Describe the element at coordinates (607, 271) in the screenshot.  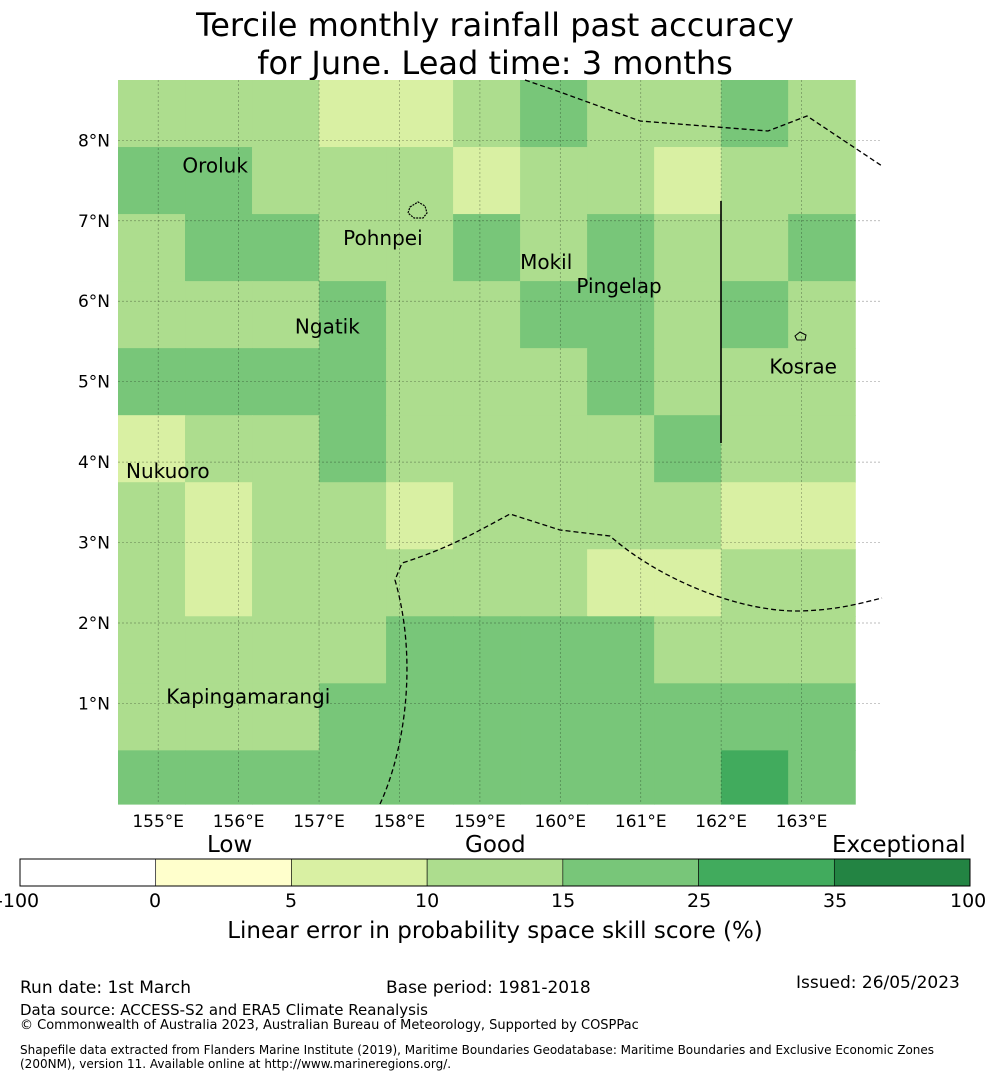
I see `island-outlines` at that location.